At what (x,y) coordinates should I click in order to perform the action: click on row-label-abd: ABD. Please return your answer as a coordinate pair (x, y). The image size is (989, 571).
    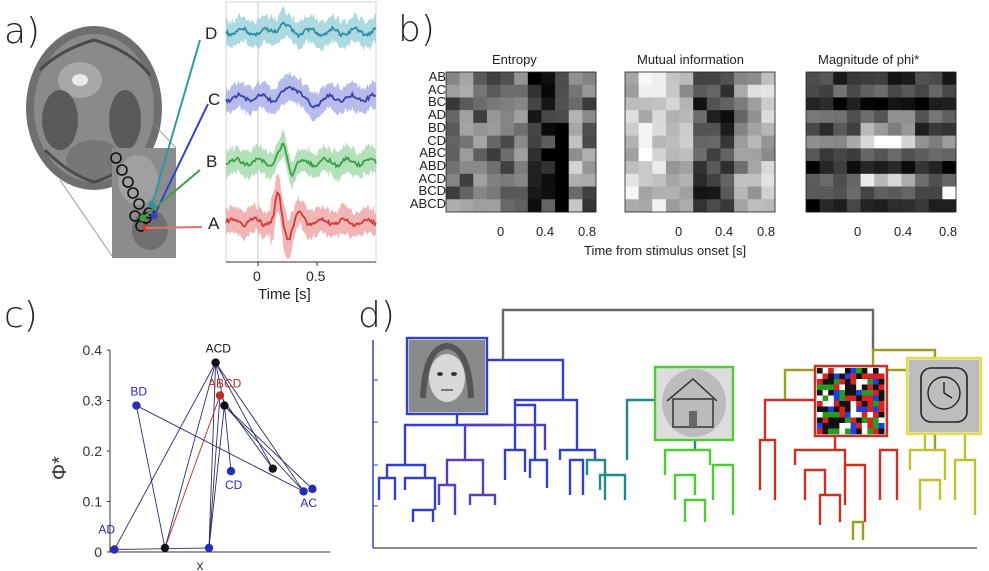
    Looking at the image, I should click on (432, 165).